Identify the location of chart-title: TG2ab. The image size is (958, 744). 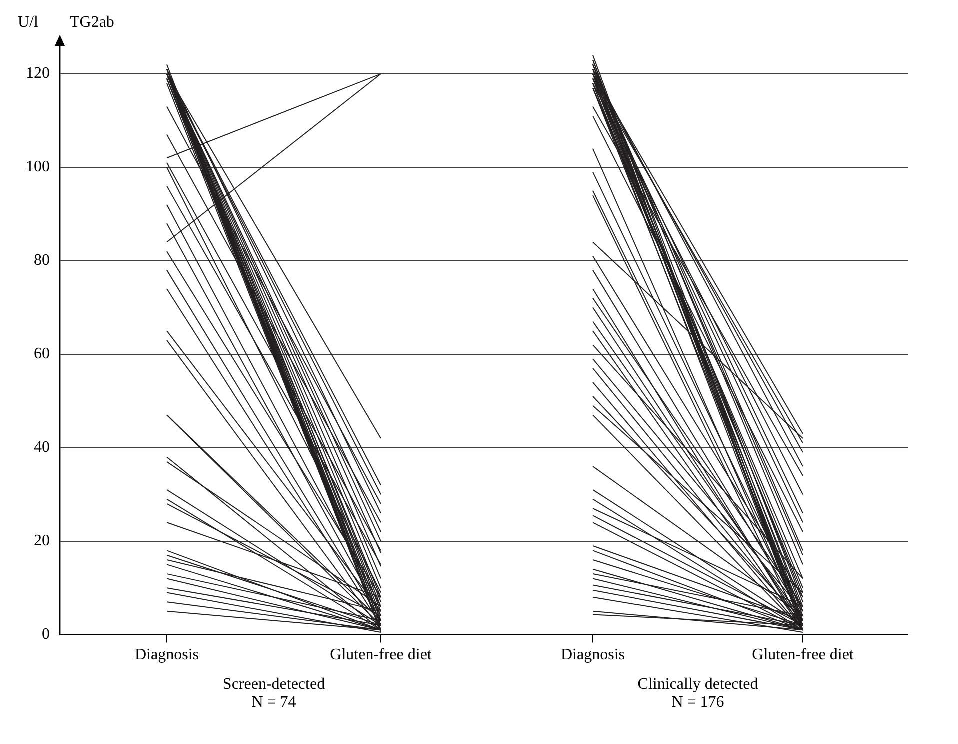
(92, 23).